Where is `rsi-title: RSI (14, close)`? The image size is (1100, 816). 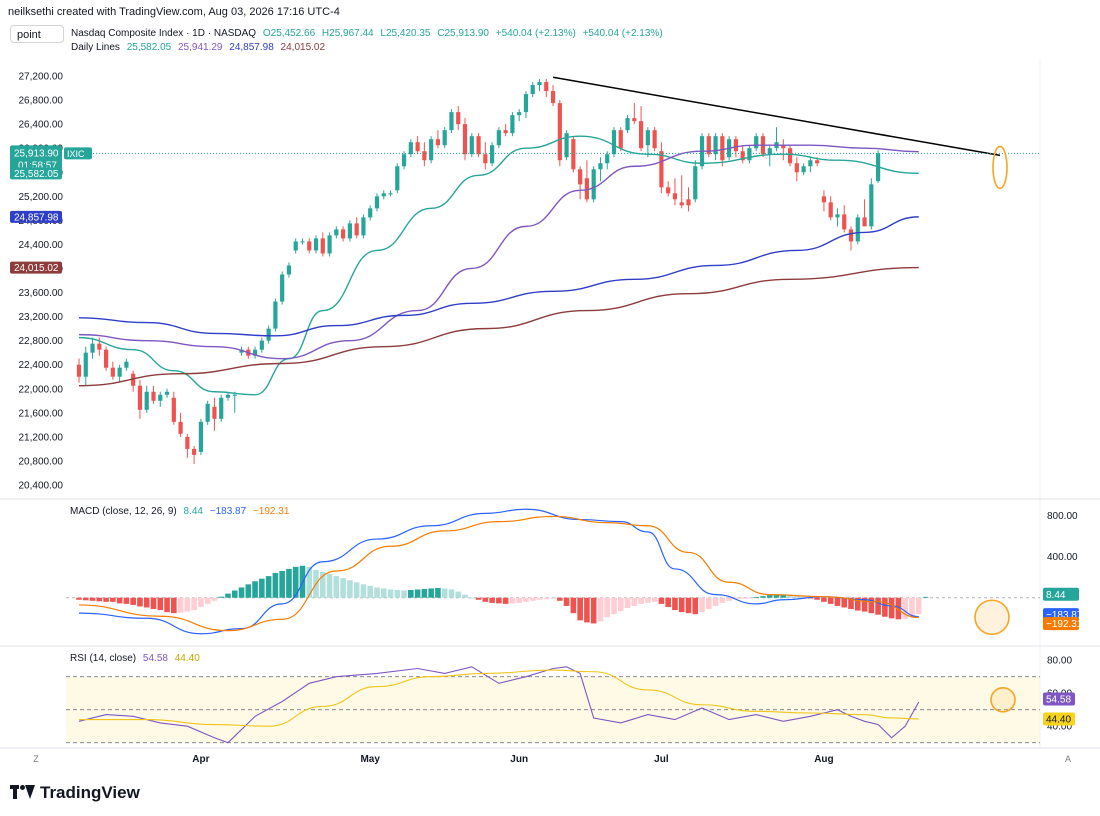
rsi-title: RSI (14, close) is located at coordinates (103, 658).